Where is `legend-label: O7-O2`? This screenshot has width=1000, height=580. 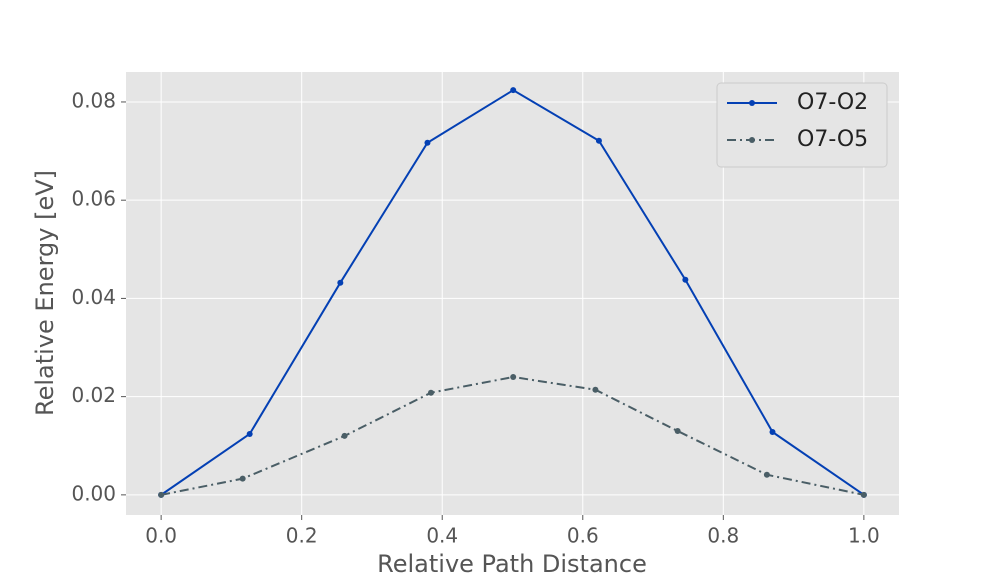
legend-label: O7-O2 is located at coordinates (832, 102).